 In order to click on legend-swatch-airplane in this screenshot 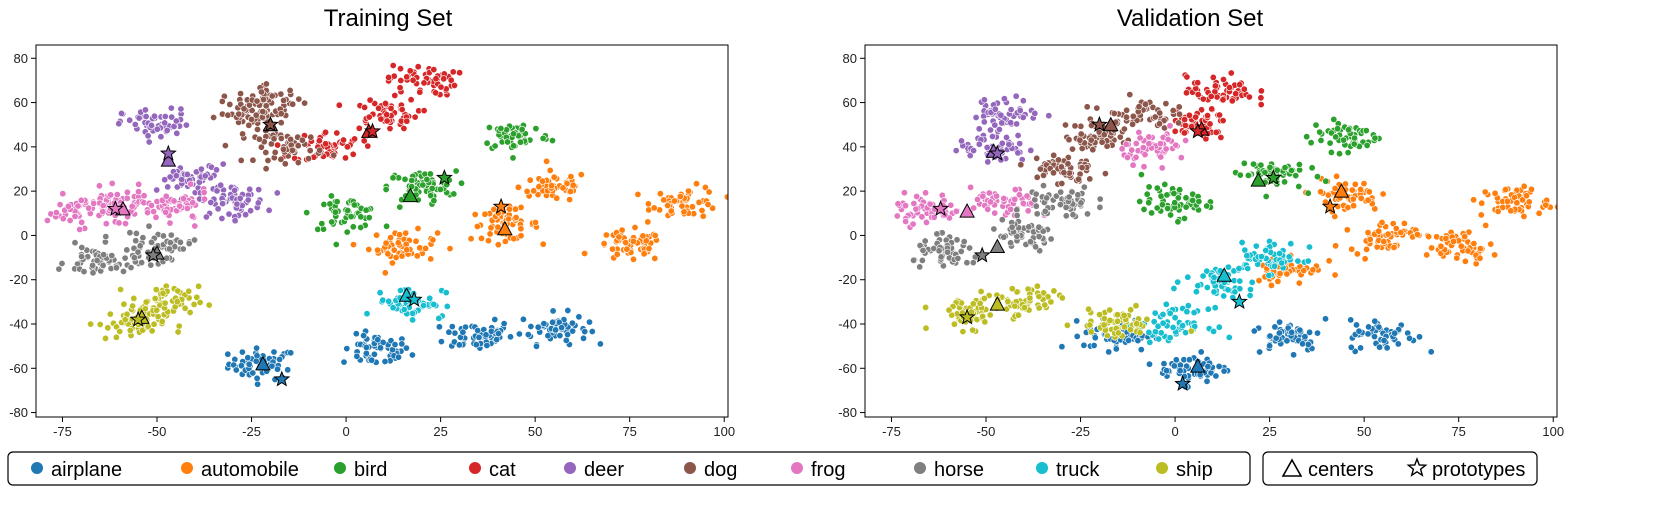, I will do `click(37, 468)`.